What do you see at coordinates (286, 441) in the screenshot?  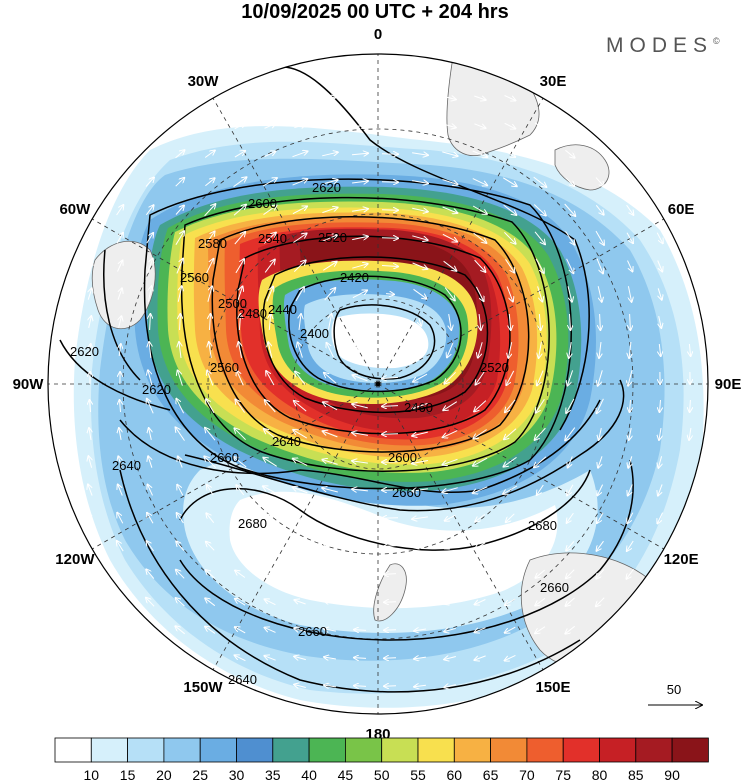 I see `contour-label: 2640` at bounding box center [286, 441].